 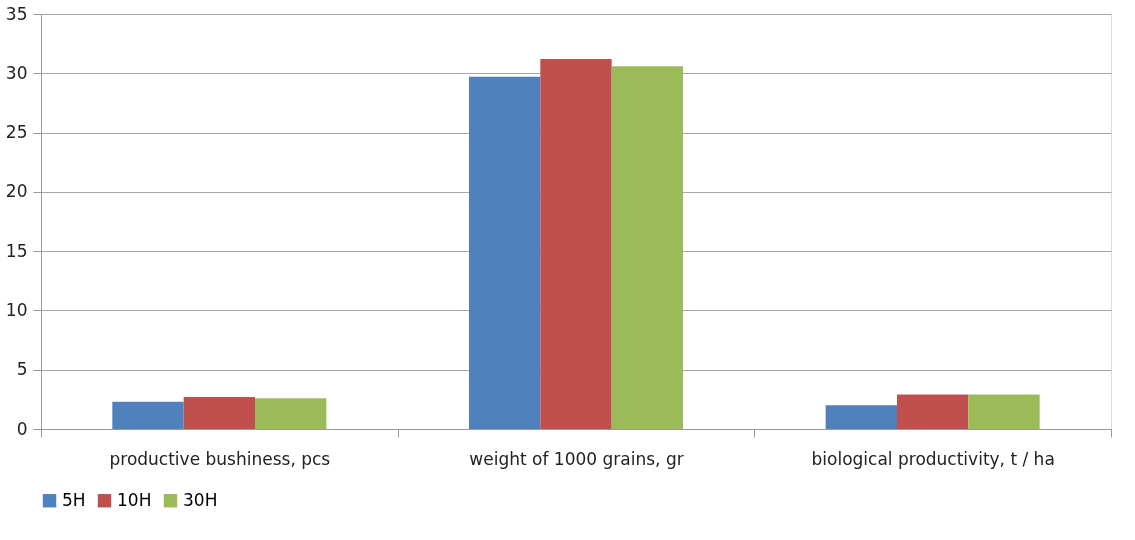 What do you see at coordinates (22, 369) in the screenshot?
I see `y-tick-label: 5` at bounding box center [22, 369].